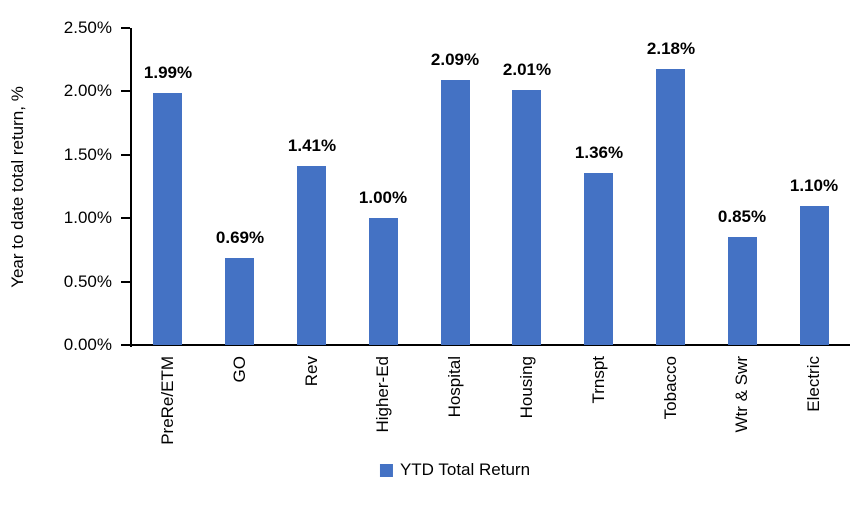  I want to click on y-tick-label: 1.00%, so click(87, 217).